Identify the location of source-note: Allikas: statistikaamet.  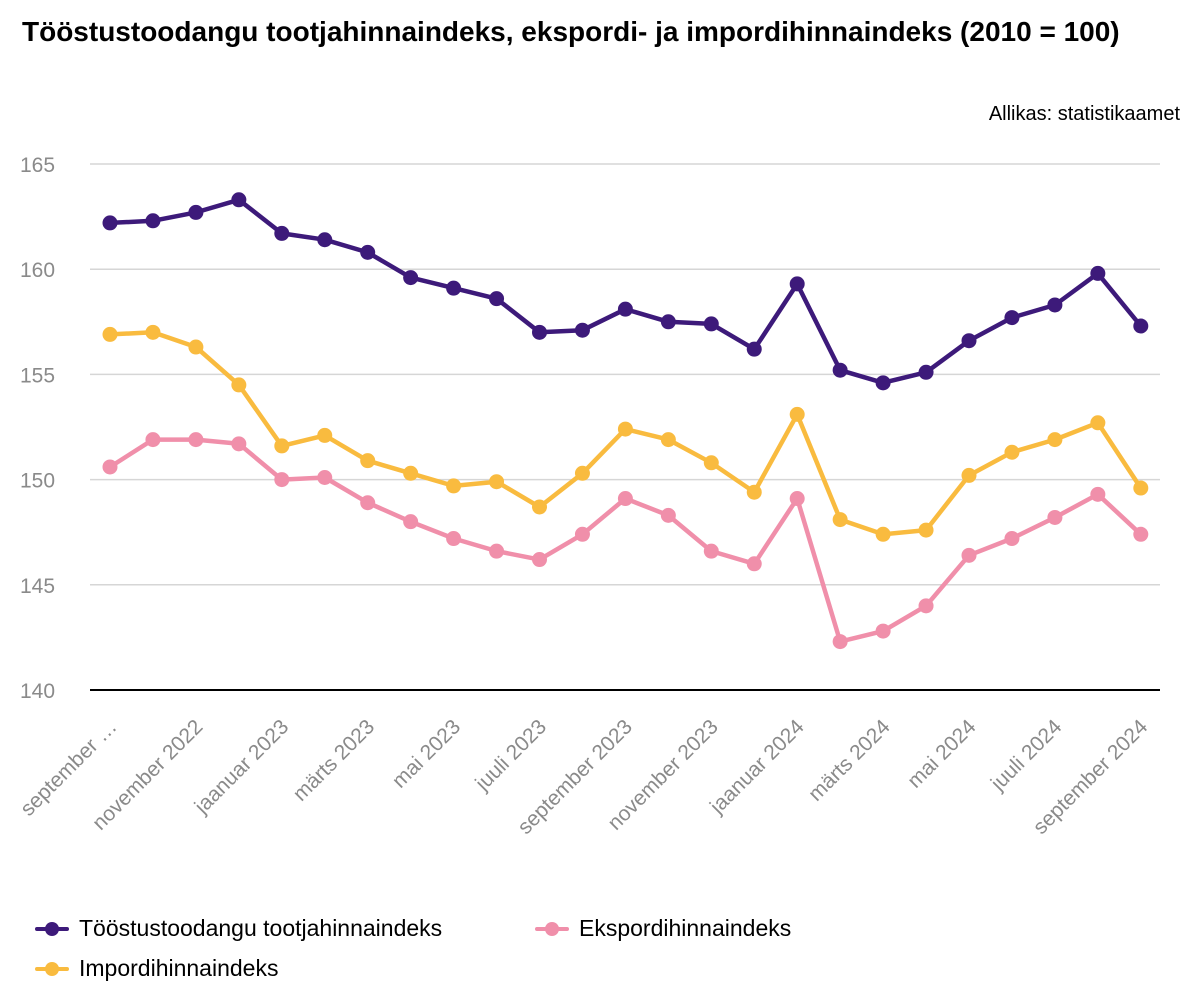
(1084, 114).